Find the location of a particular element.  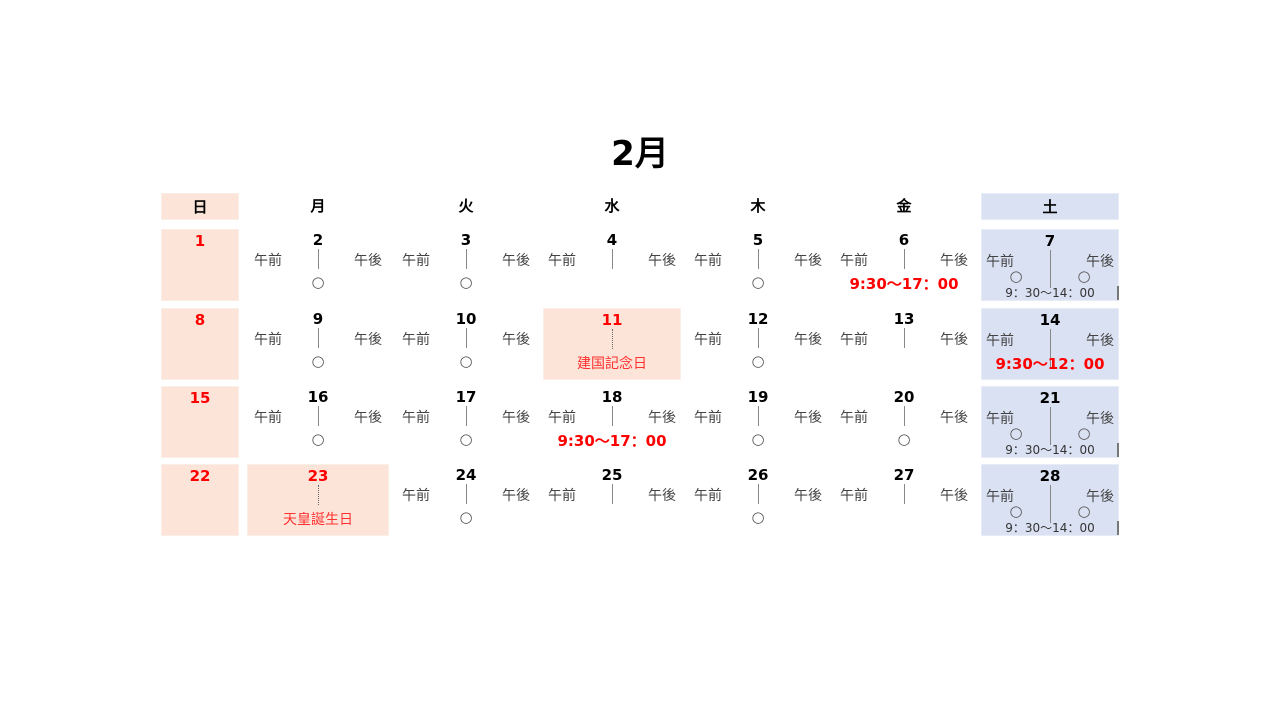

day-cell: 17 午前 午後 ○ is located at coordinates (466, 422).